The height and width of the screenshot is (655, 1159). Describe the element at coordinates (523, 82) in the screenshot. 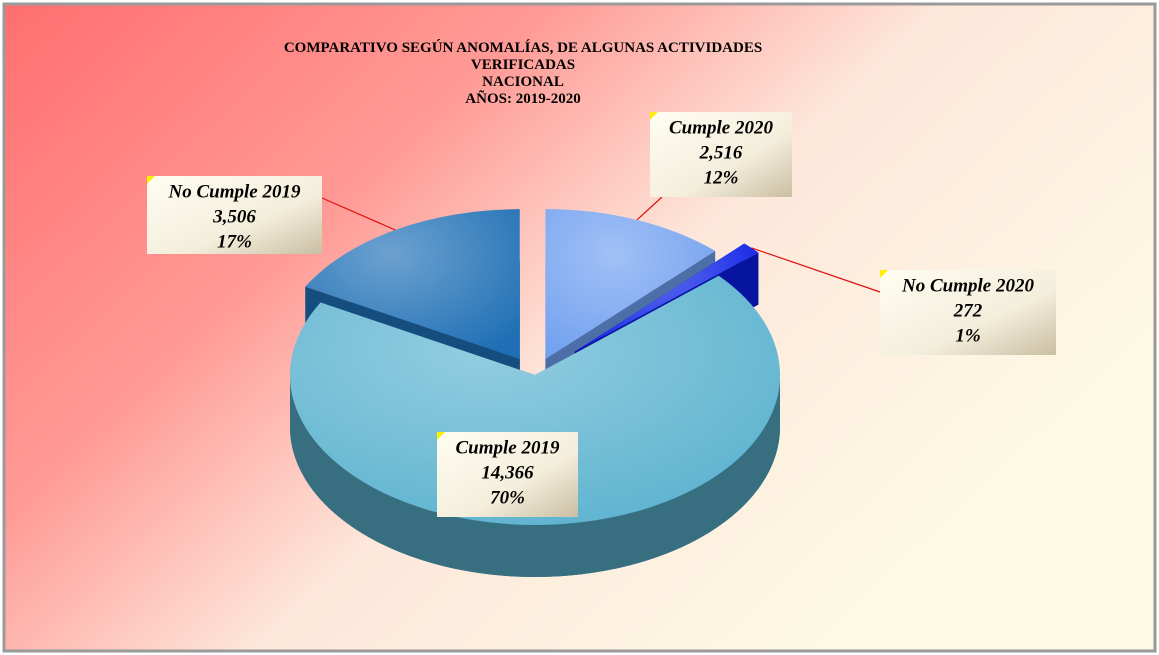

I see `chart-title: NACIONAL` at that location.